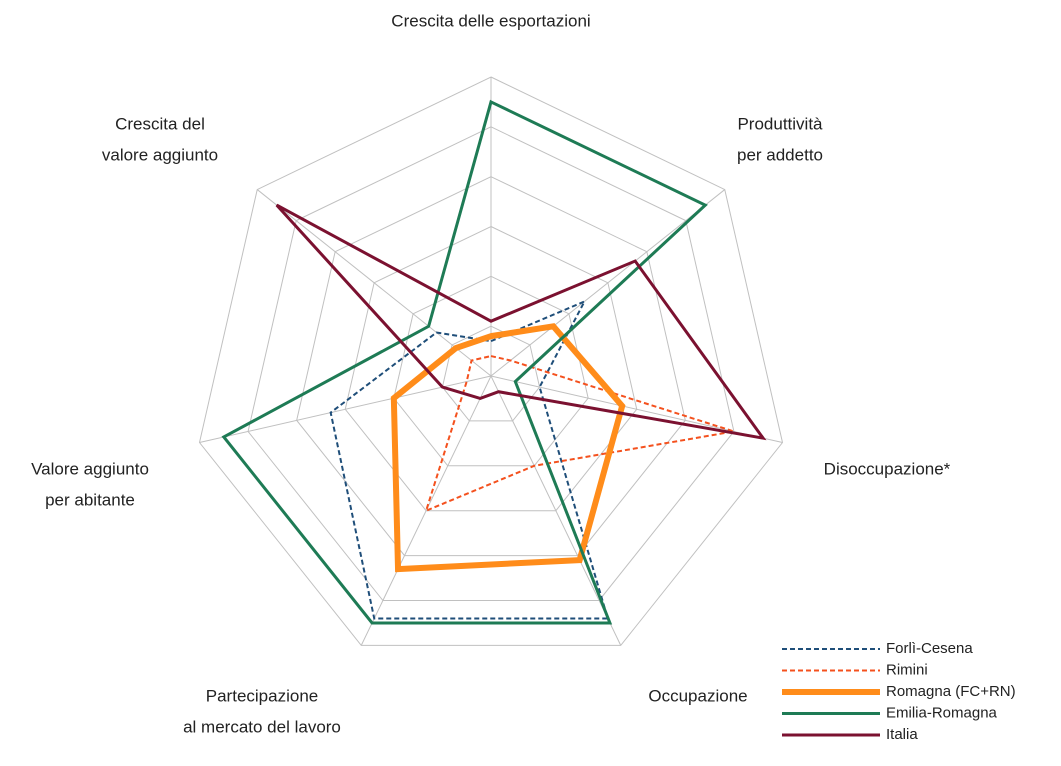  What do you see at coordinates (90, 468) in the screenshot?
I see `axis-label: Valore aggiunto` at bounding box center [90, 468].